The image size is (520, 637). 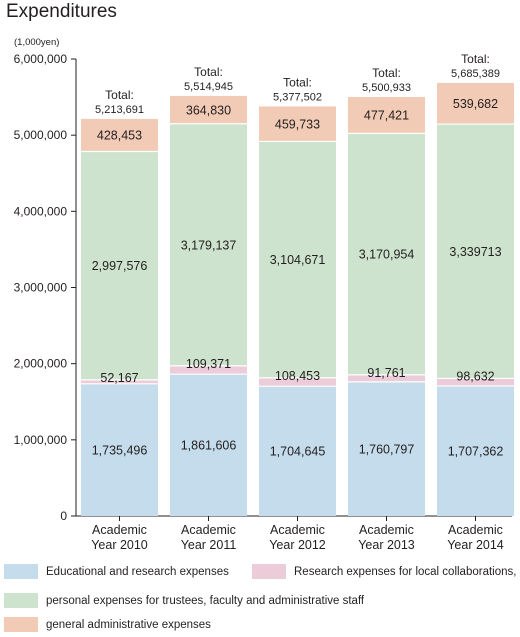 What do you see at coordinates (61, 11) in the screenshot?
I see `chart-title: Expenditures` at bounding box center [61, 11].